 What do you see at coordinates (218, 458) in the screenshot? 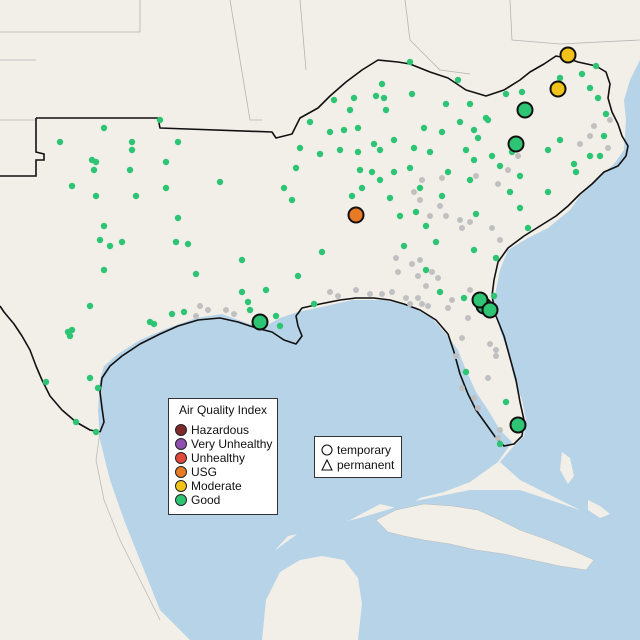
I see `legend-label: Unhealthy` at bounding box center [218, 458].